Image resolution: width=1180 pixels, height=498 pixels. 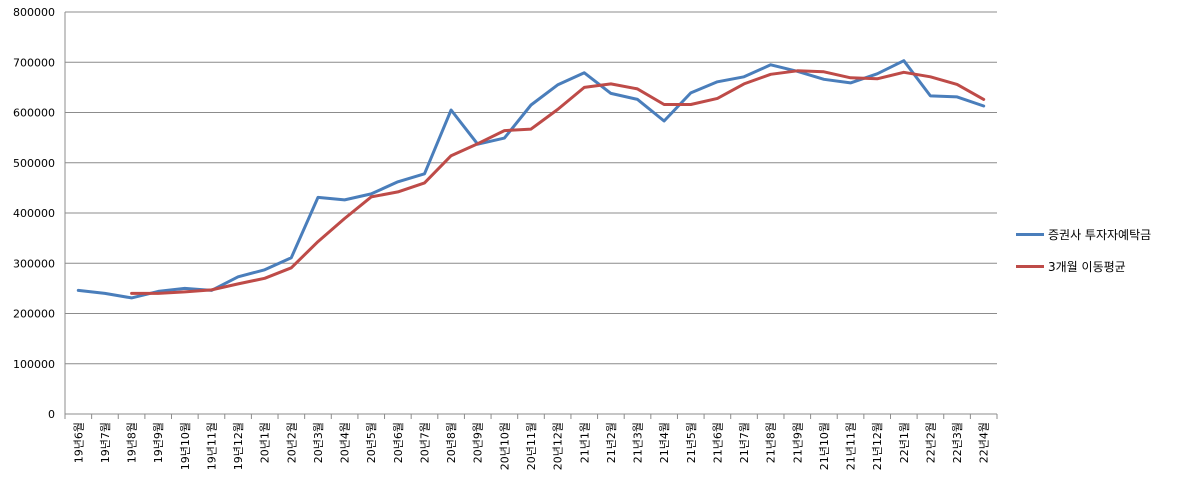 What do you see at coordinates (638, 442) in the screenshot?
I see `x-tick-label: 21년3월` at bounding box center [638, 442].